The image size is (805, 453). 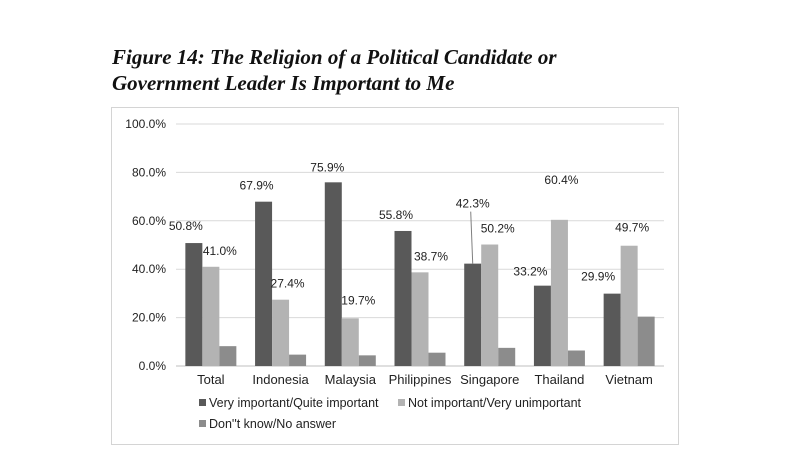 I want to click on x-tick-label: Thailand, so click(x=559, y=379).